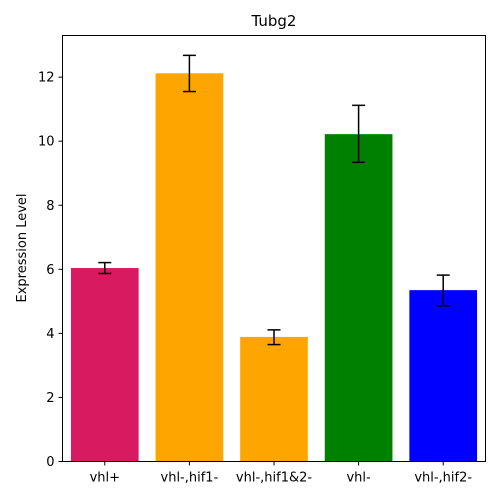 This screenshot has width=500, height=500. Describe the element at coordinates (46, 142) in the screenshot. I see `y-tick-label-5: 10` at that location.